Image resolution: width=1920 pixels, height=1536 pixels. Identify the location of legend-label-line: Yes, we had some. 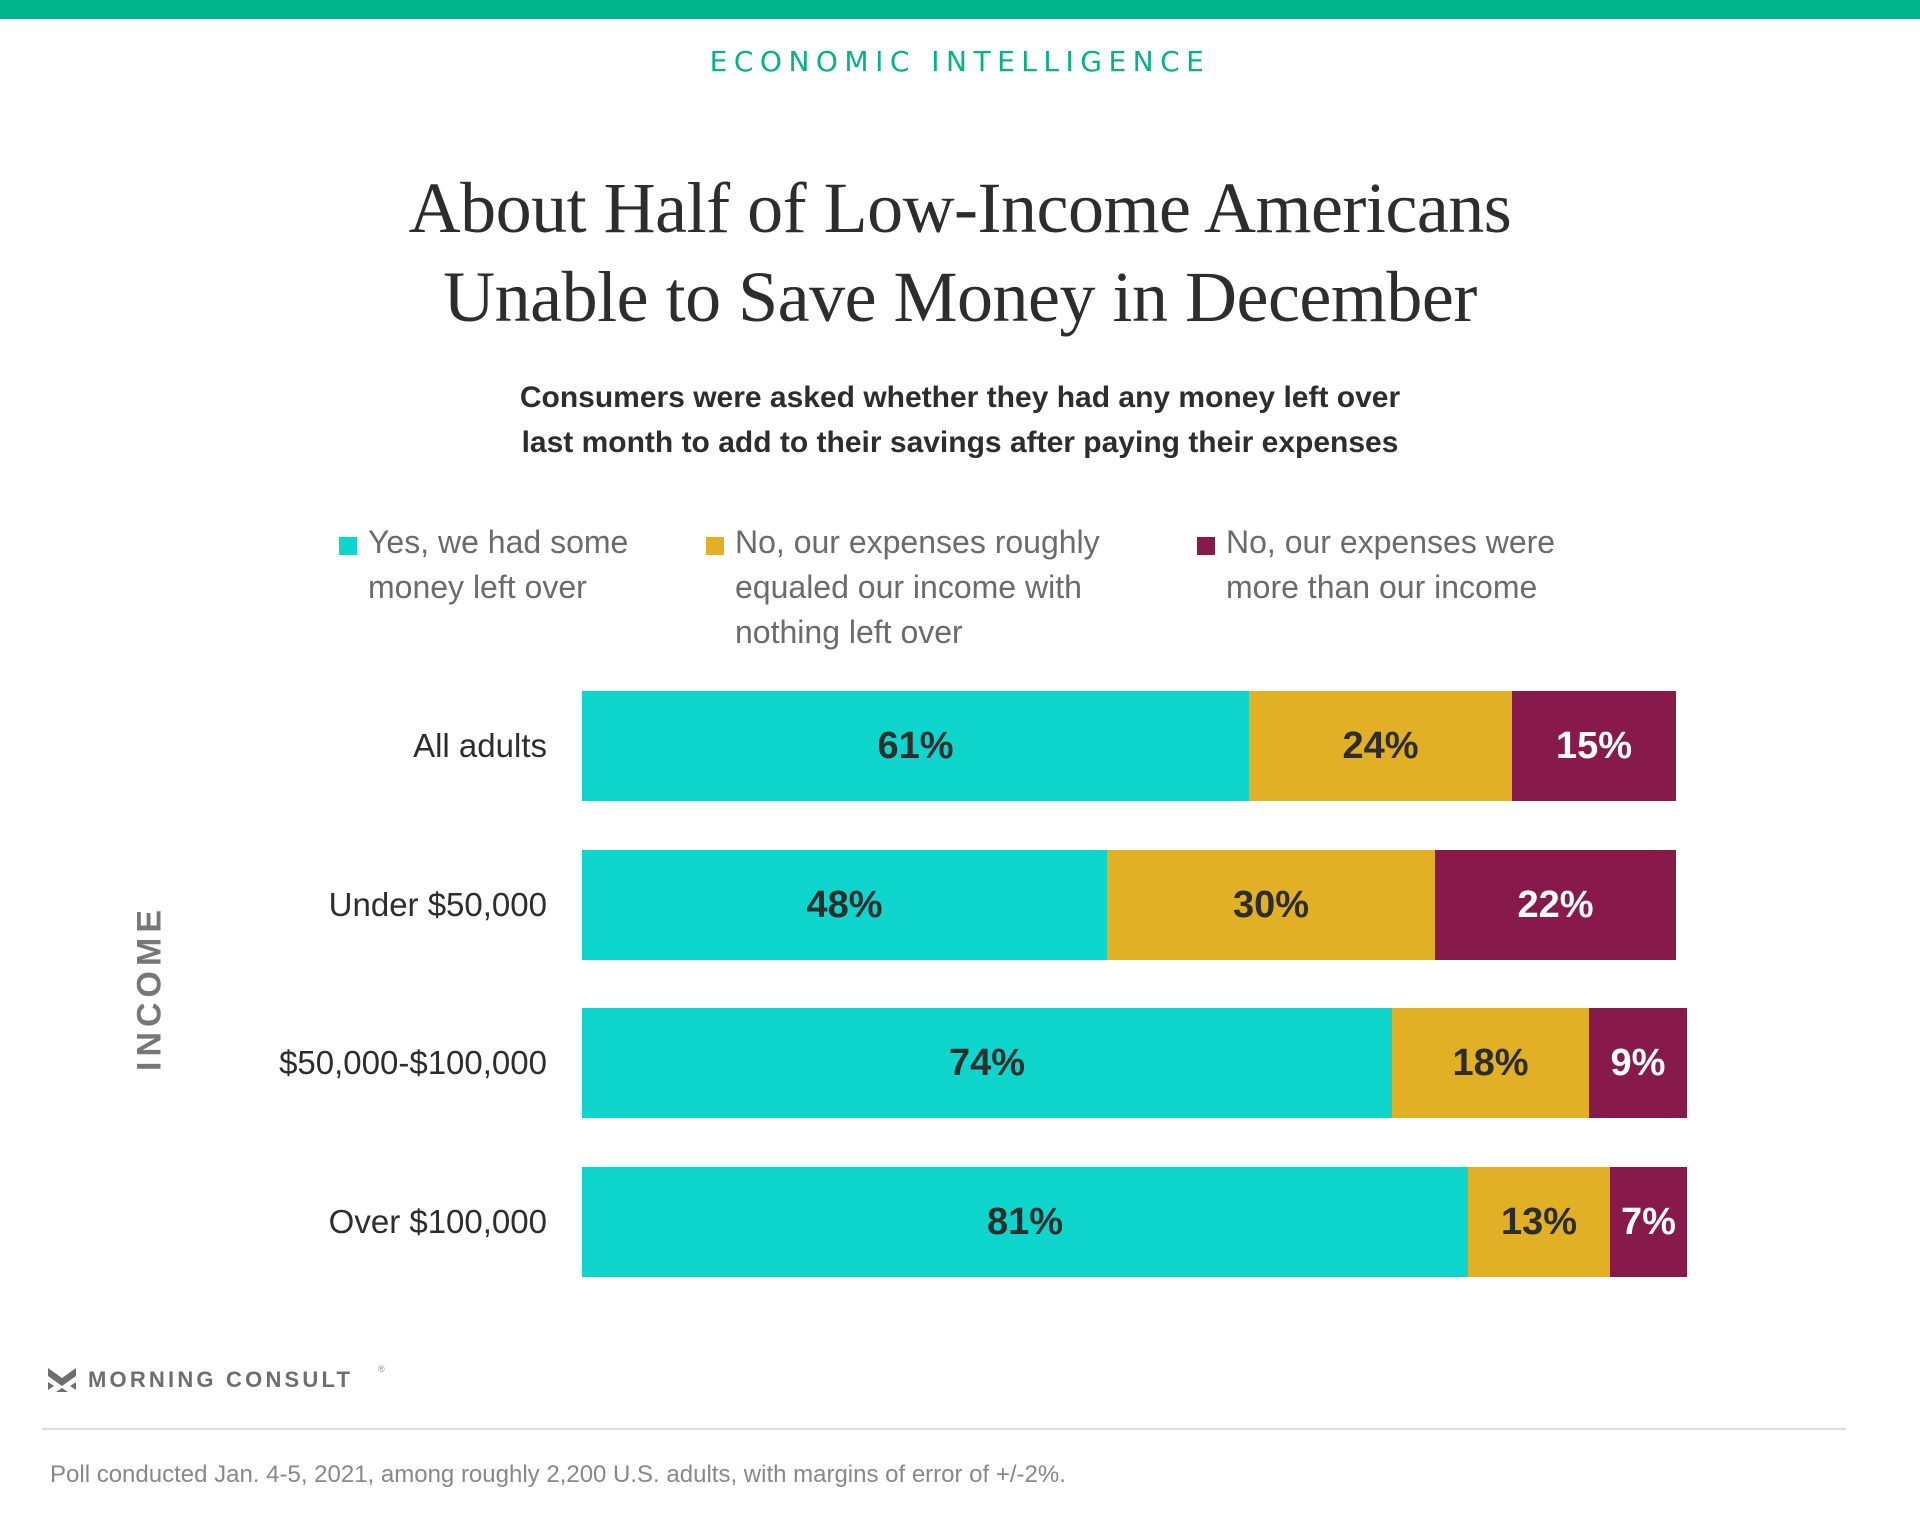
(498, 542).